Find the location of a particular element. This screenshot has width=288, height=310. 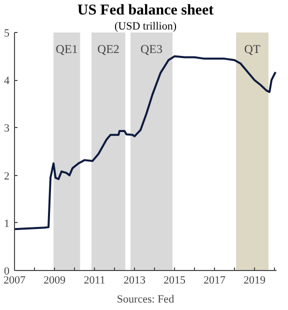

x-tick-label: 2019 is located at coordinates (255, 280).